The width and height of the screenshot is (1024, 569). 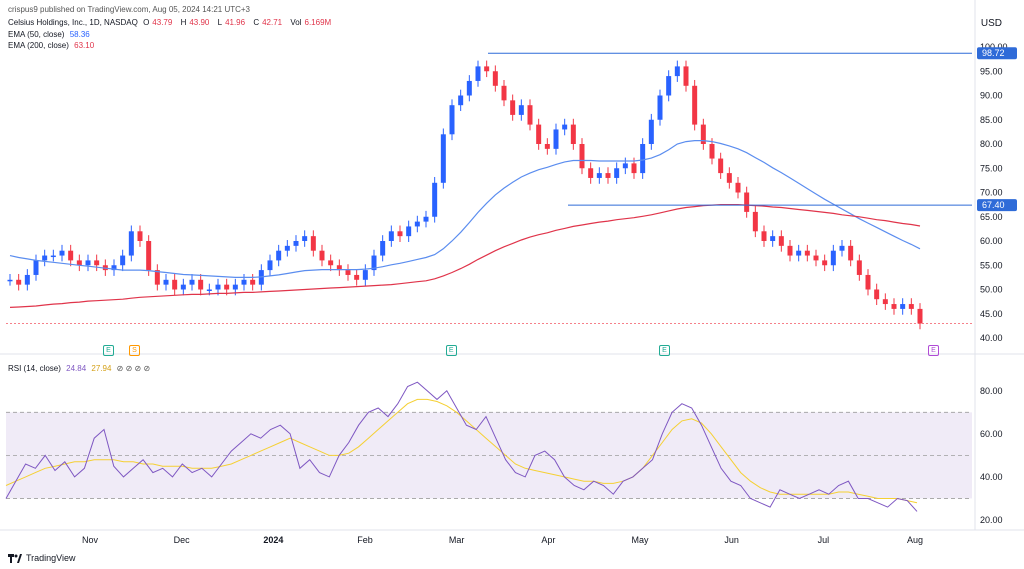 I want to click on currency-label: USD, so click(x=991, y=23).